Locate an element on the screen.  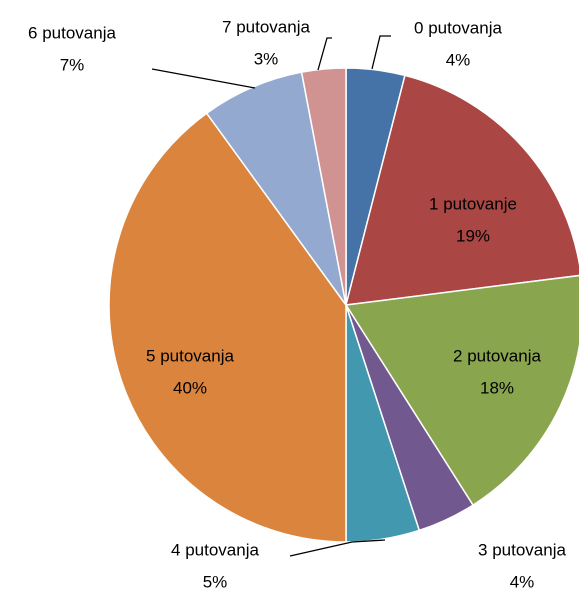
data-label-name: 4 putovanja is located at coordinates (215, 549).